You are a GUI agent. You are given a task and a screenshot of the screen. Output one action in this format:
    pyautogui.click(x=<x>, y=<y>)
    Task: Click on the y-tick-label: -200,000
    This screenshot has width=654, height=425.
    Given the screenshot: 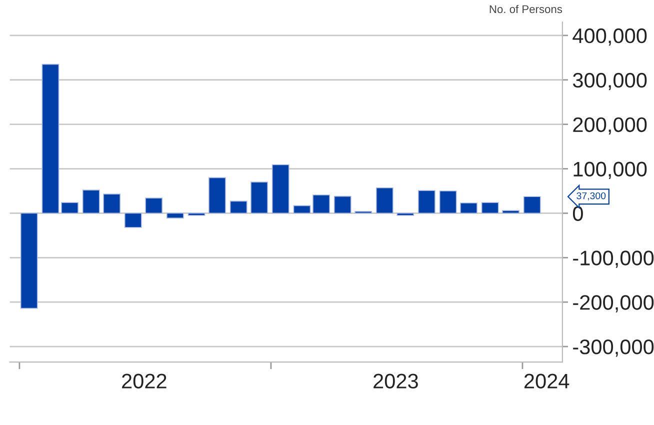 What is the action you would take?
    pyautogui.click(x=613, y=303)
    